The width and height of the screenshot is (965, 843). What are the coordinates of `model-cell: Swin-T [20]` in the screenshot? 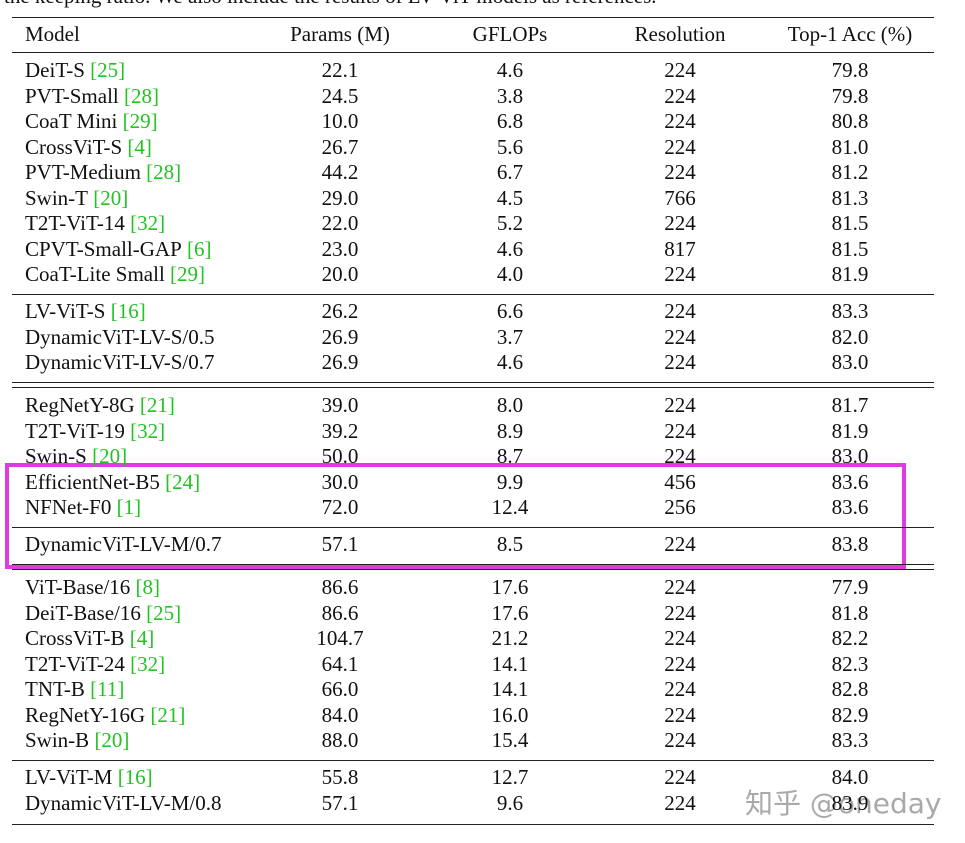 It's located at (76, 198).